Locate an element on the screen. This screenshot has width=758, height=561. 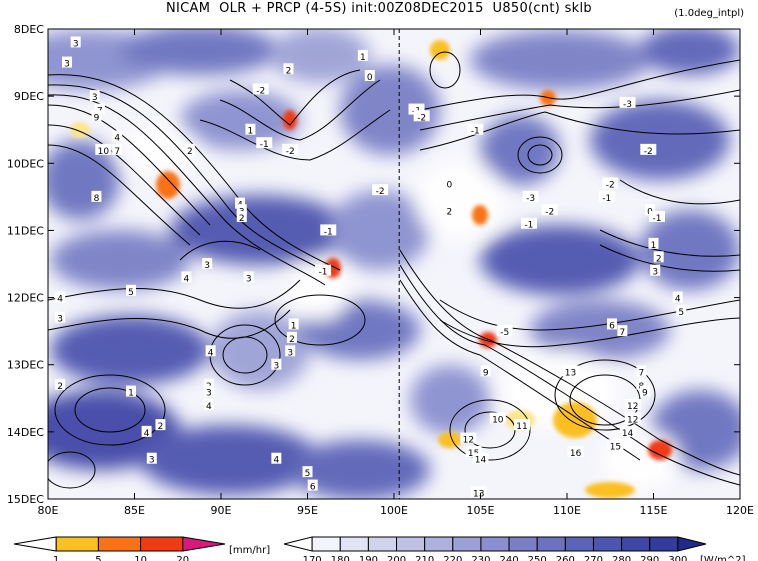
x-tick-label: 100E is located at coordinates (394, 510).